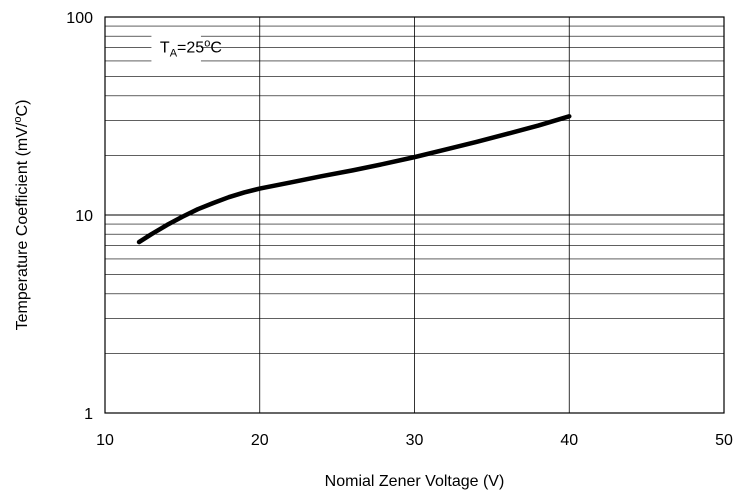 The height and width of the screenshot is (496, 748). What do you see at coordinates (84, 216) in the screenshot?
I see `y-tick-label: 10` at bounding box center [84, 216].